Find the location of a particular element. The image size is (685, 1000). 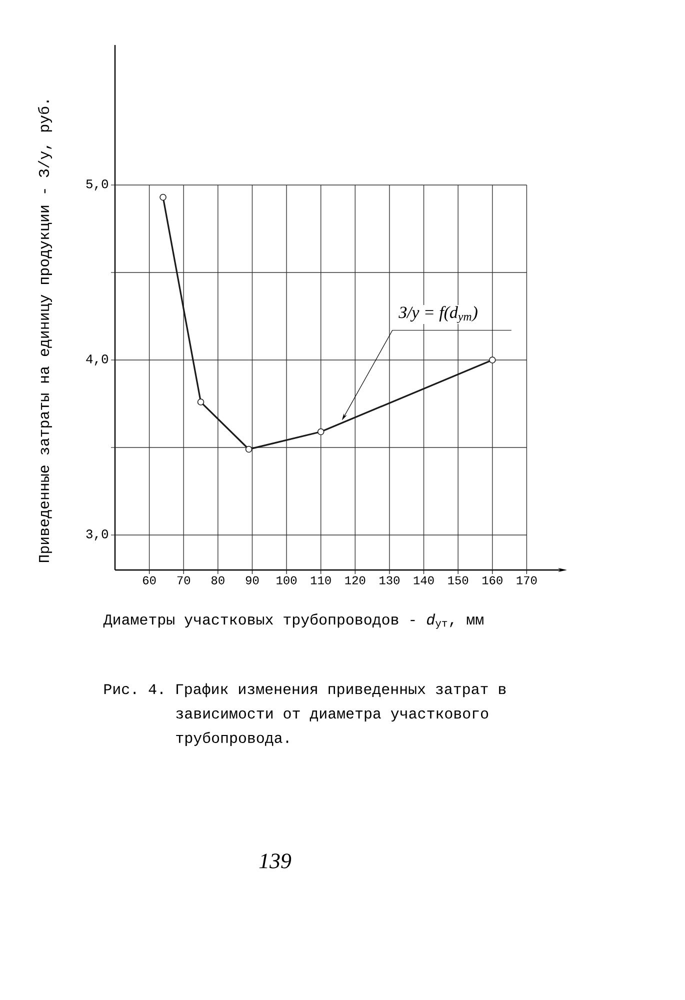

x-tick-label: 160 is located at coordinates (492, 580).